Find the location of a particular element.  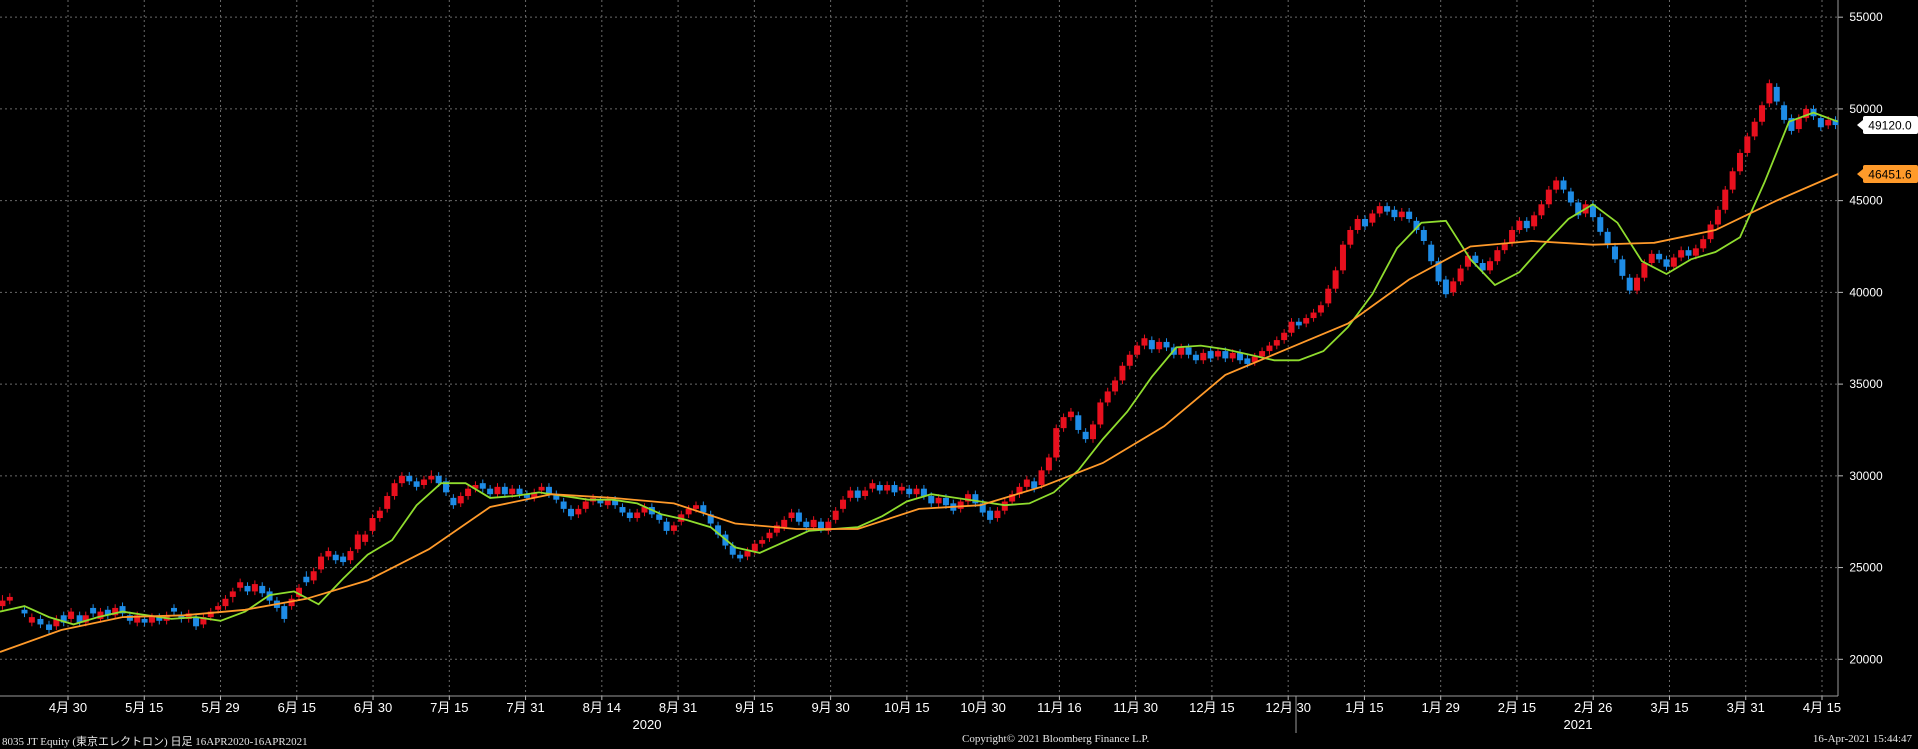

year-label: 2021 is located at coordinates (1578, 724).